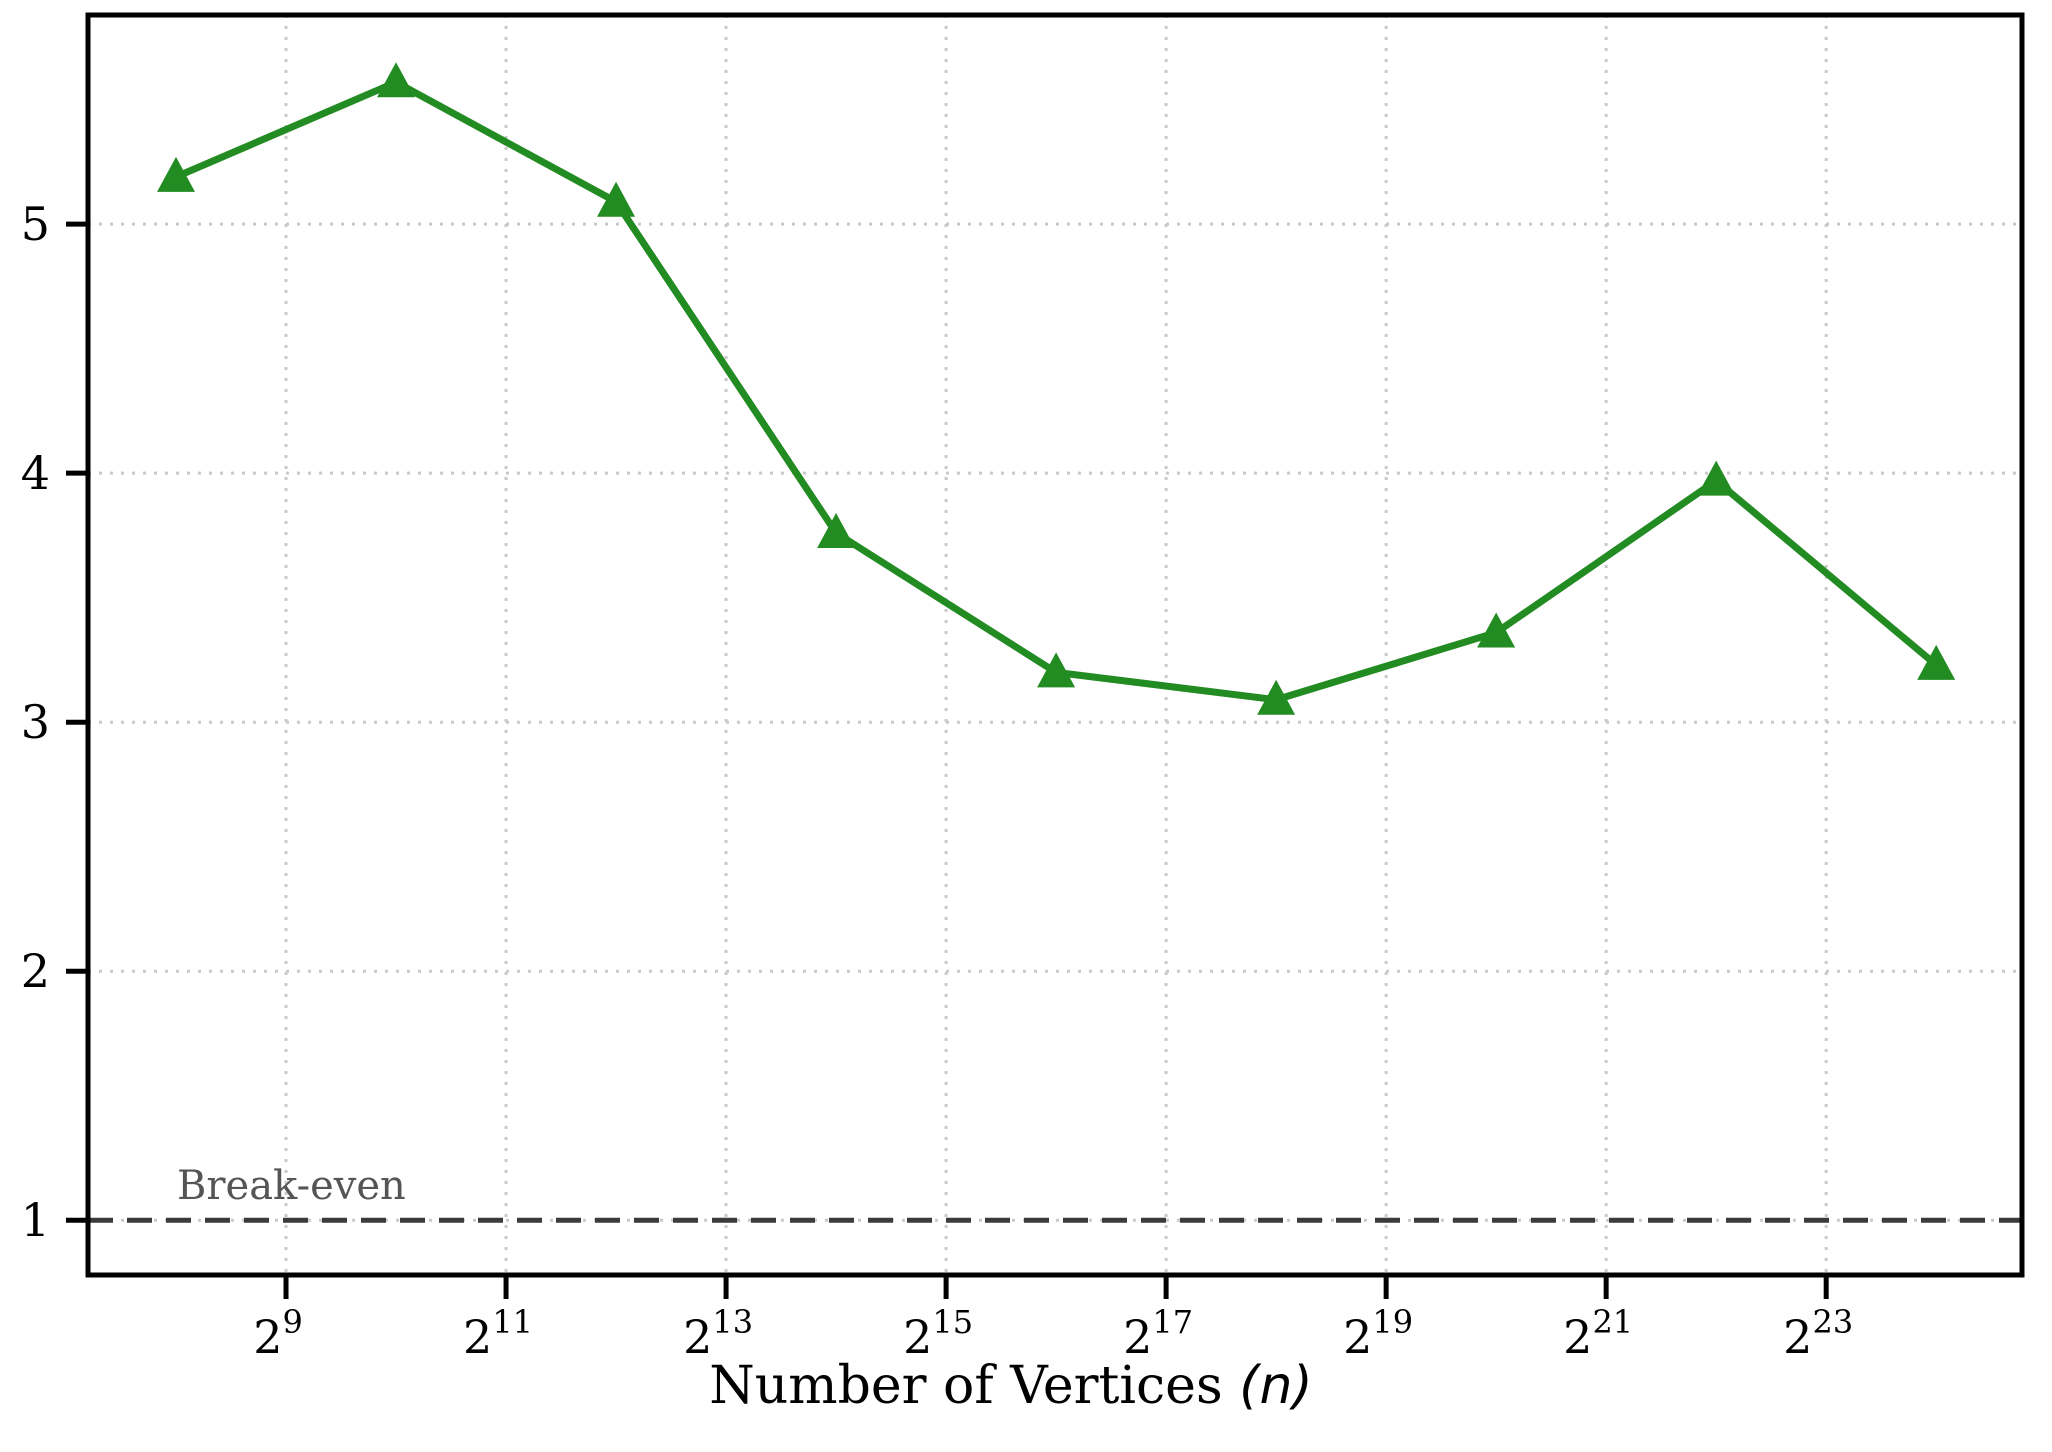  Describe the element at coordinates (1598, 1333) in the screenshot. I see `x-tick-label: 221` at that location.